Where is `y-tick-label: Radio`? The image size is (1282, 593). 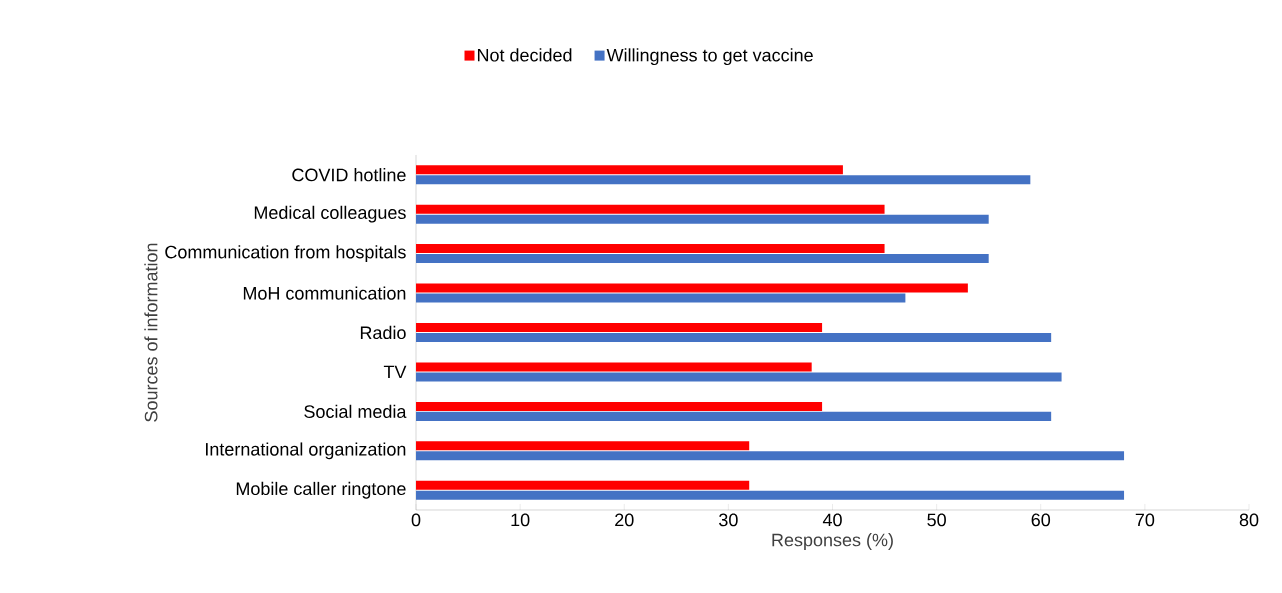 y-tick-label: Radio is located at coordinates (383, 332).